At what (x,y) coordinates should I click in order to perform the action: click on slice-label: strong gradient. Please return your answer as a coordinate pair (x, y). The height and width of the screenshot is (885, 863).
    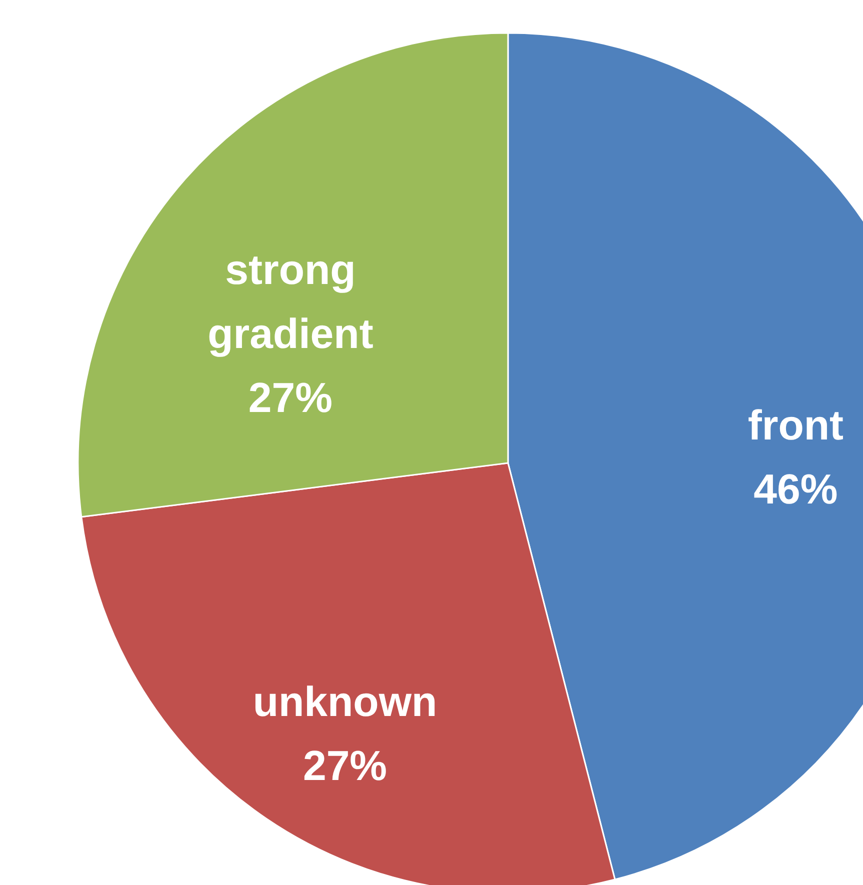
    Looking at the image, I should click on (291, 302).